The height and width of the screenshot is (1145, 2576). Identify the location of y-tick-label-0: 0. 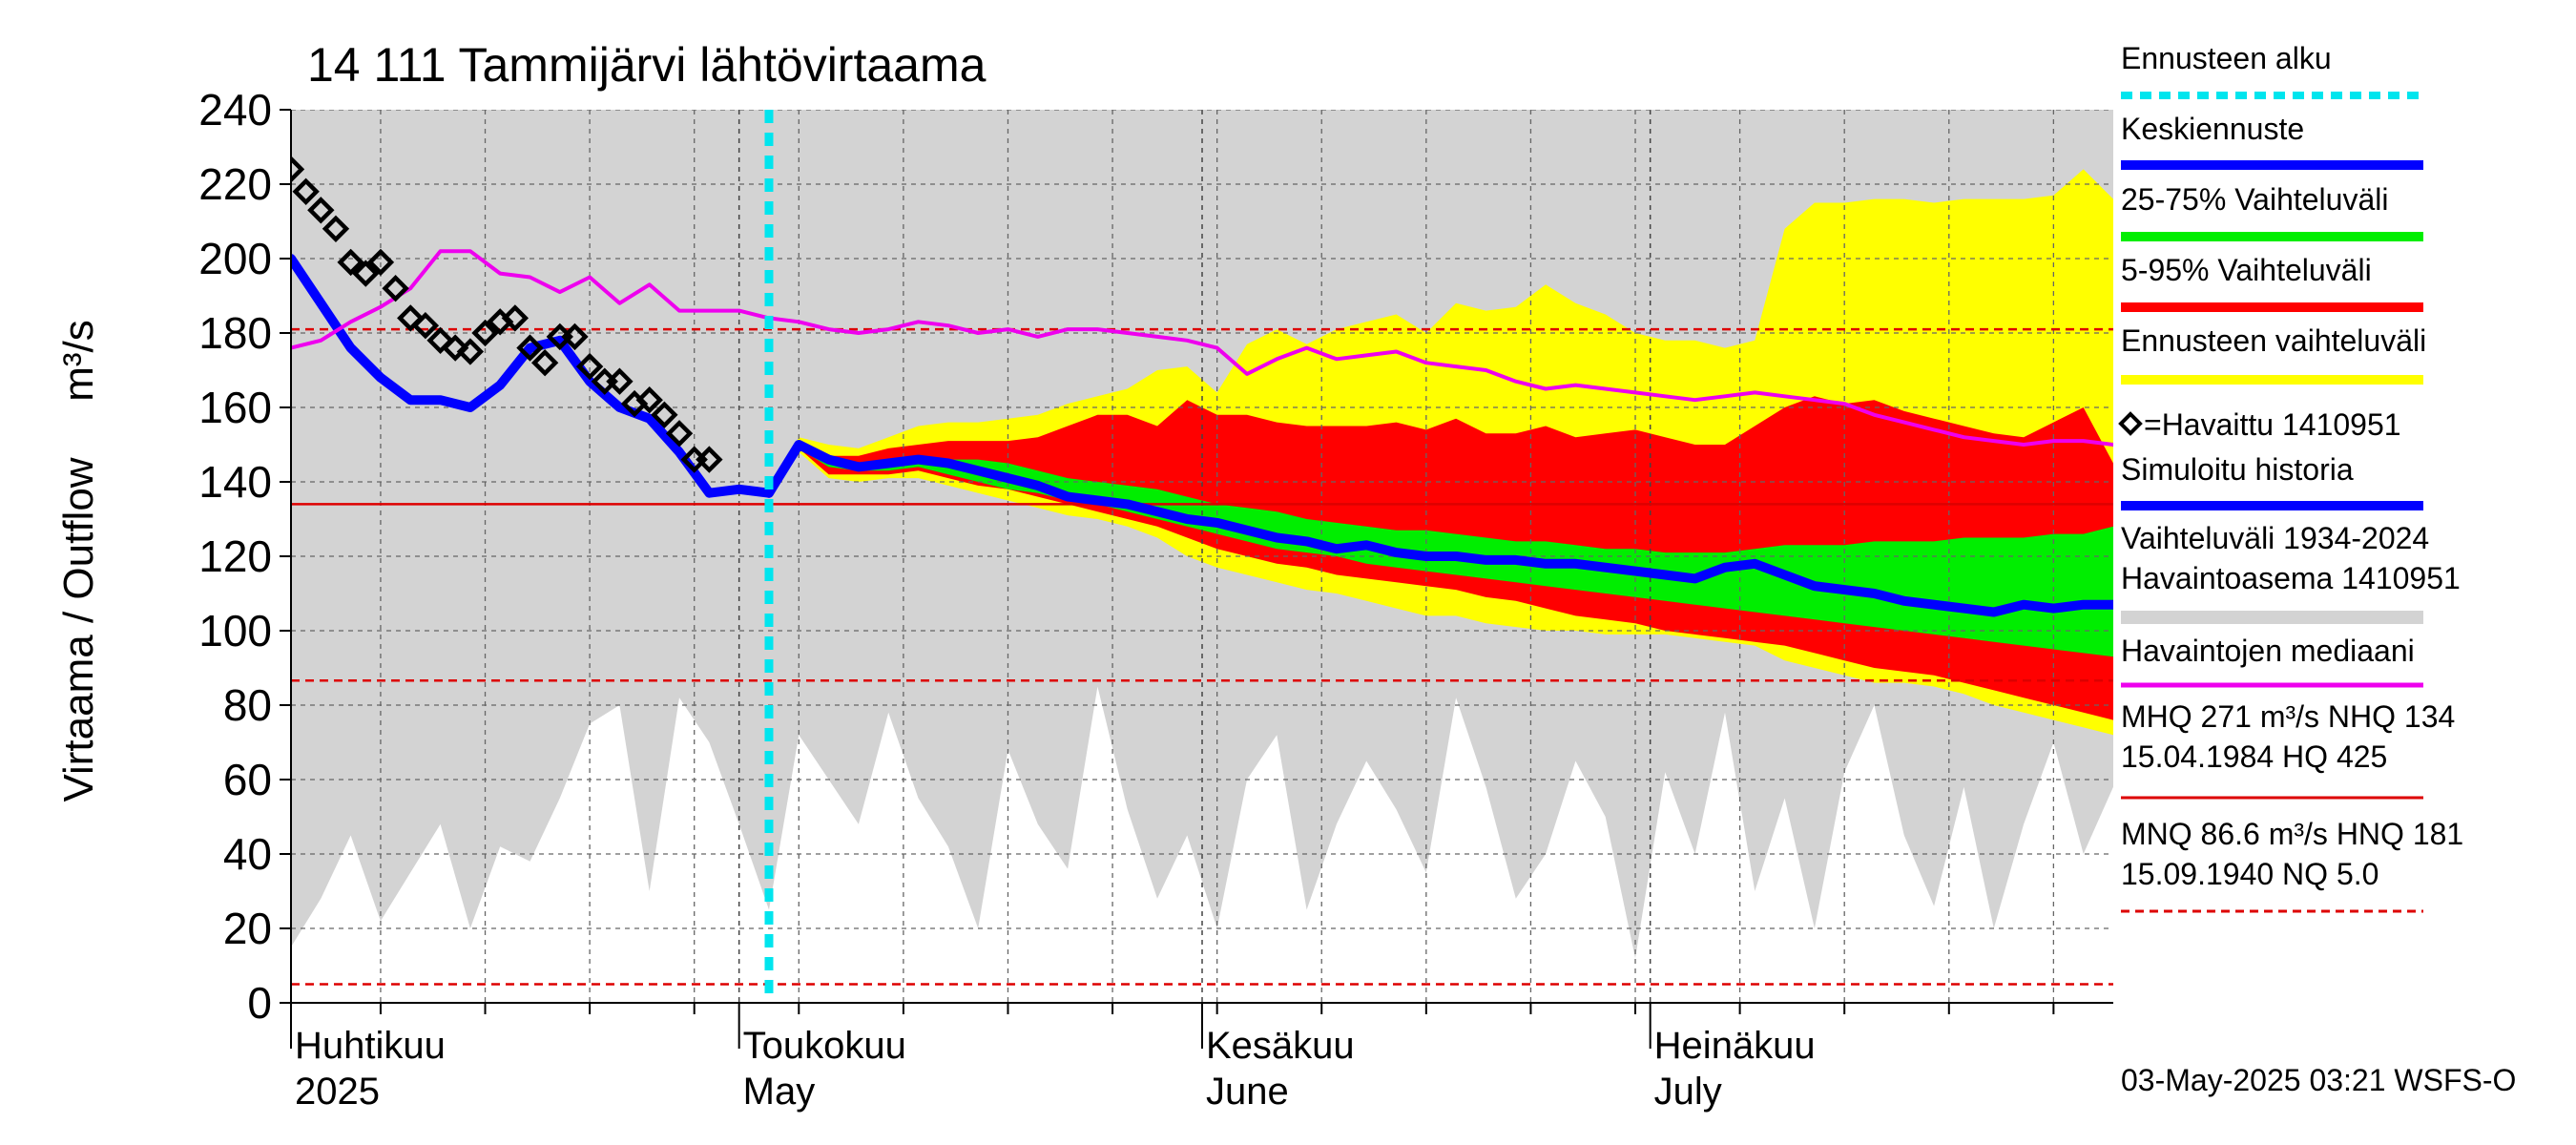
(259, 1003).